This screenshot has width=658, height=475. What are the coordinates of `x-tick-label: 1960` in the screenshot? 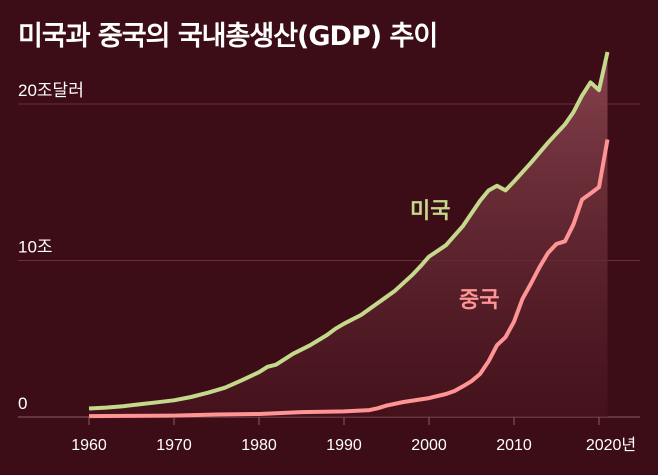 It's located at (89, 445).